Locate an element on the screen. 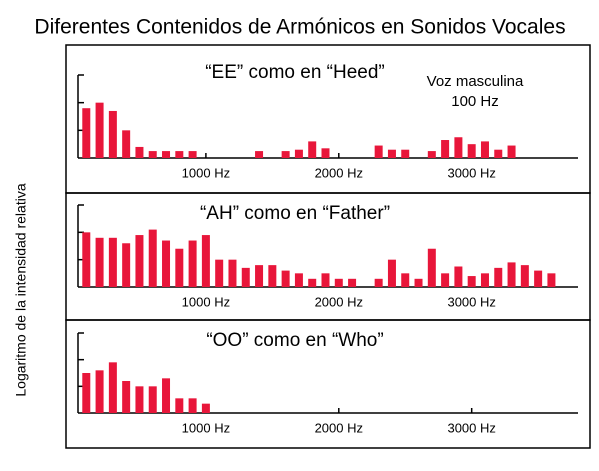 This screenshot has width=599, height=471. annotation: 100 Hz is located at coordinates (475, 101).